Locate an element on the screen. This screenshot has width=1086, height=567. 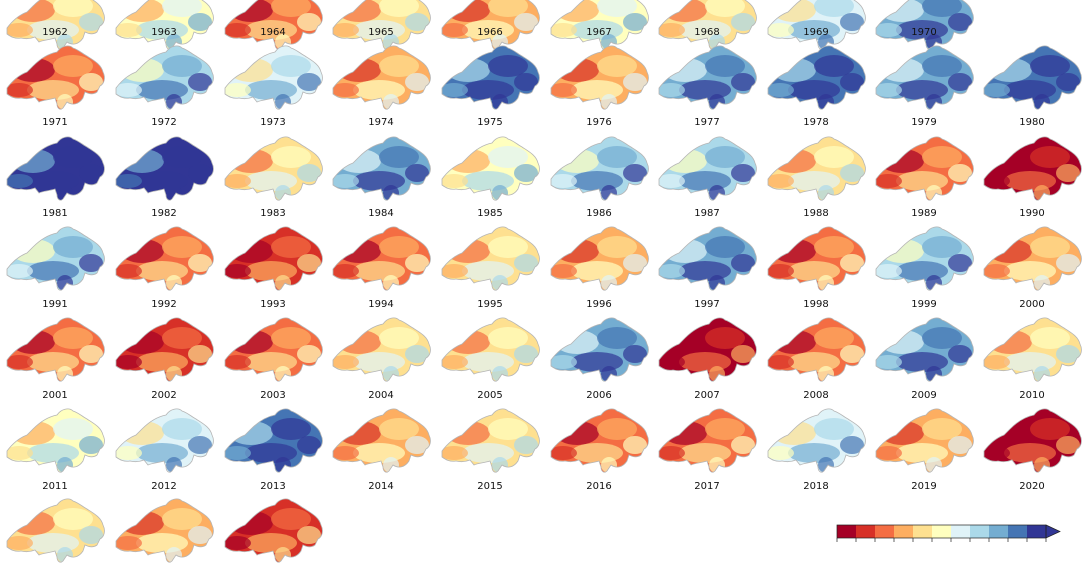
year-label: 2005 is located at coordinates (490, 395).